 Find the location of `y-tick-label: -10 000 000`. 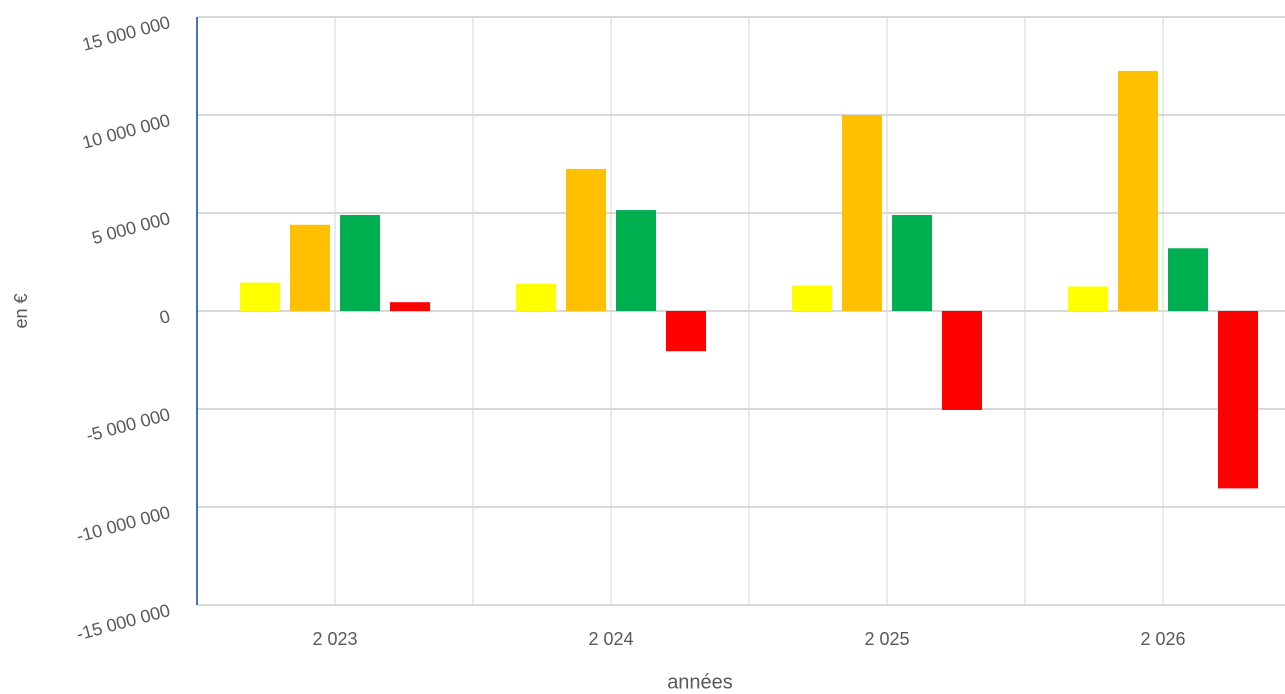

y-tick-label: -10 000 000 is located at coordinates (123, 524).